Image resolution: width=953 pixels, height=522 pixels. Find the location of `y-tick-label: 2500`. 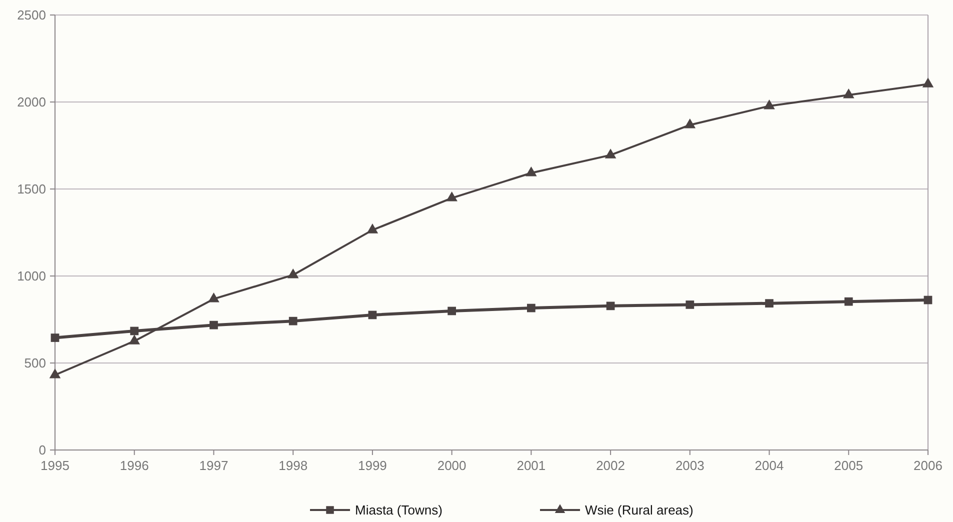

y-tick-label: 2500 is located at coordinates (31, 15).